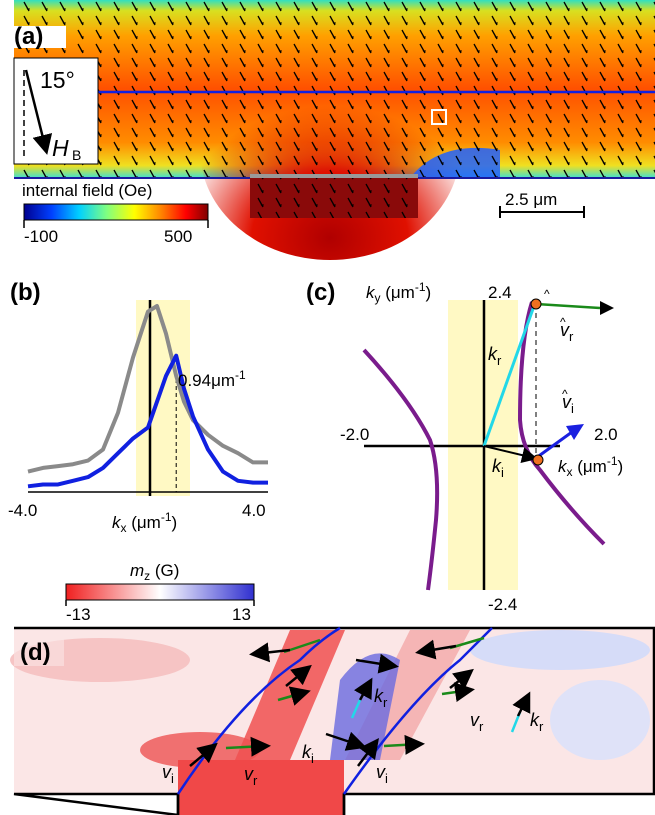  What do you see at coordinates (575, 432) in the screenshot?
I see `vi-arrow-head` at bounding box center [575, 432].